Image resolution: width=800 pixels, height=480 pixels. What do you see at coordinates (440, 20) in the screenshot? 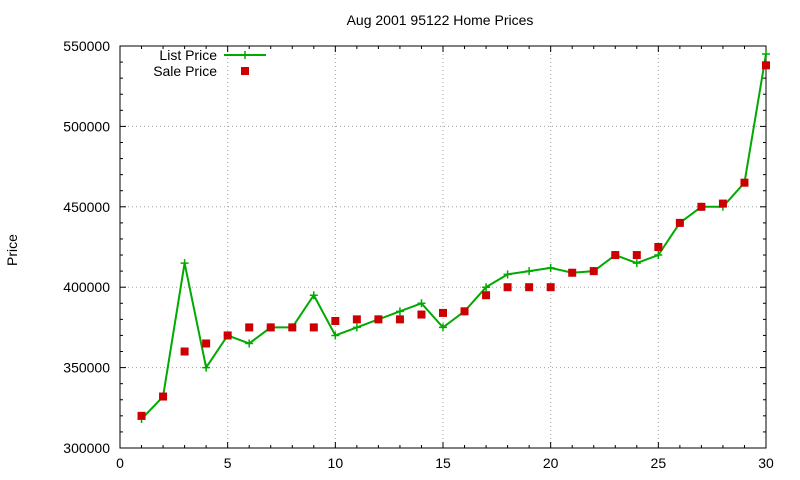
I see `chart-title: Aug 2001 95122 Home Prices` at bounding box center [440, 20].